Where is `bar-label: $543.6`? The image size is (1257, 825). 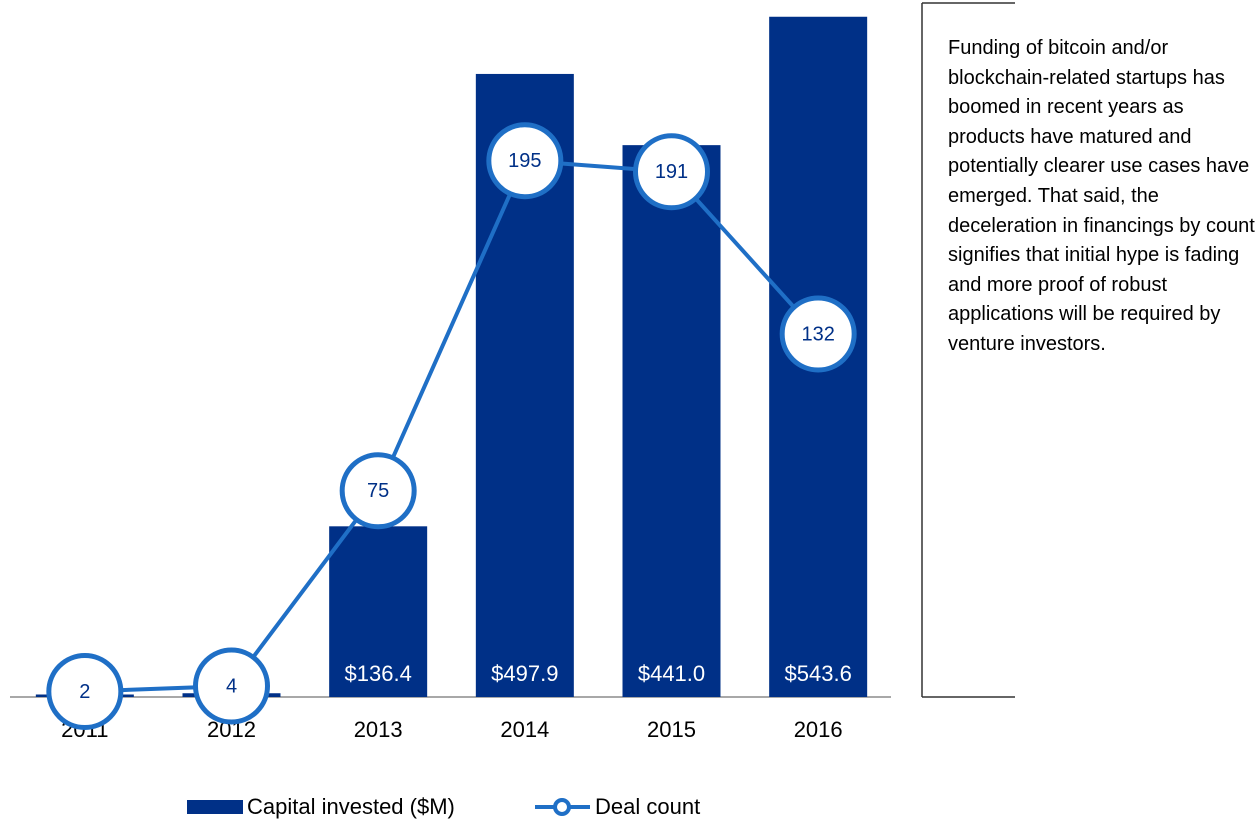 bar-label: $543.6 is located at coordinates (818, 673).